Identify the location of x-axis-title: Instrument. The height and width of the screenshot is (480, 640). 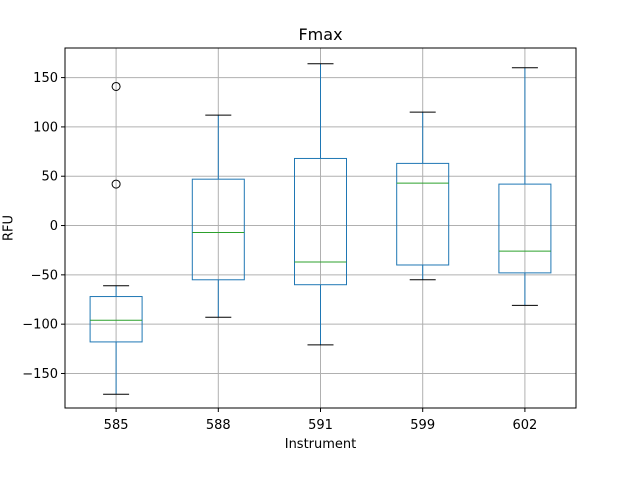
(321, 444).